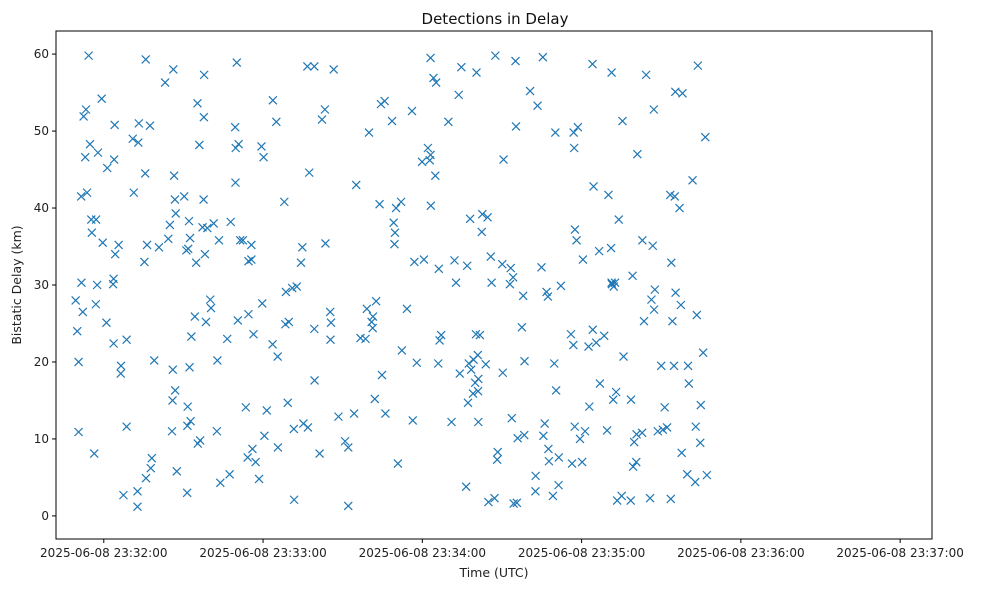 The height and width of the screenshot is (590, 986). What do you see at coordinates (45, 516) in the screenshot?
I see `y-tick-label: 0` at bounding box center [45, 516].